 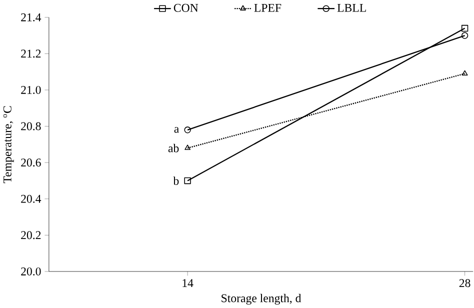 What do you see at coordinates (8, 145) in the screenshot?
I see `y-axis-title: Temperature, $^{o}$C` at bounding box center [8, 145].